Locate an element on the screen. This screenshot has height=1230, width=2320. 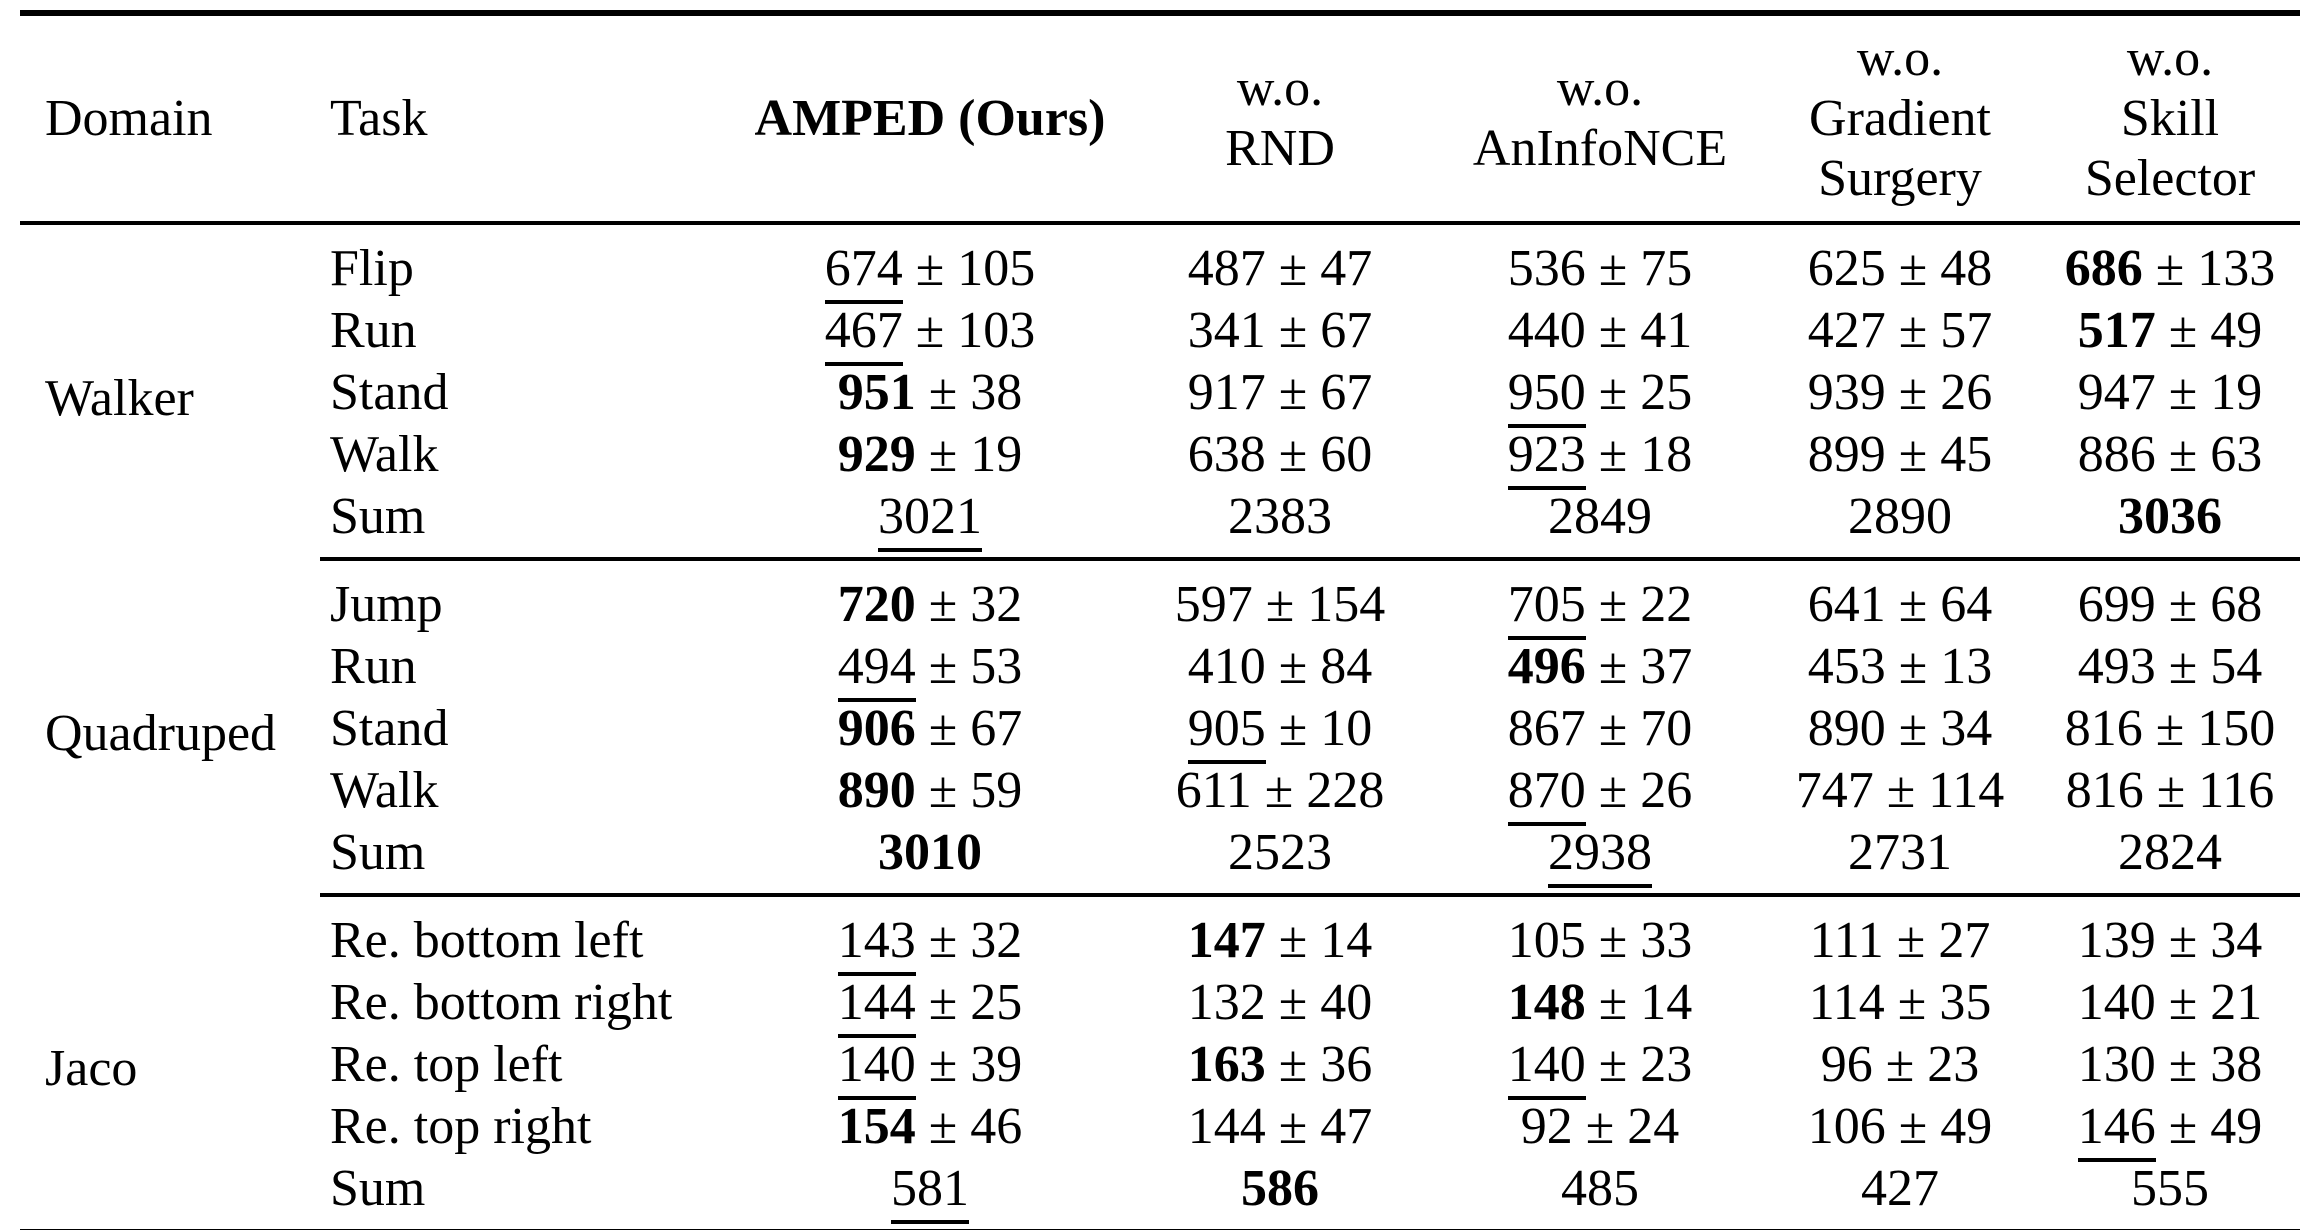
mean-value: 705 is located at coordinates (1546, 607).